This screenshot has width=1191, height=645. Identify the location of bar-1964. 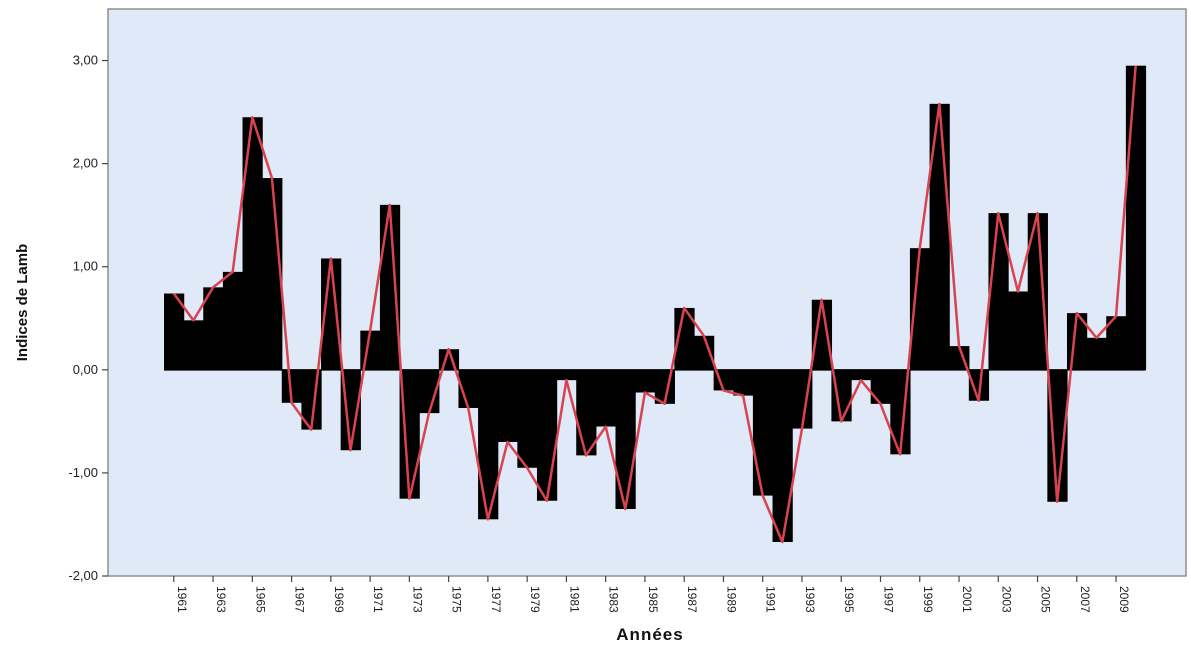
(233, 320).